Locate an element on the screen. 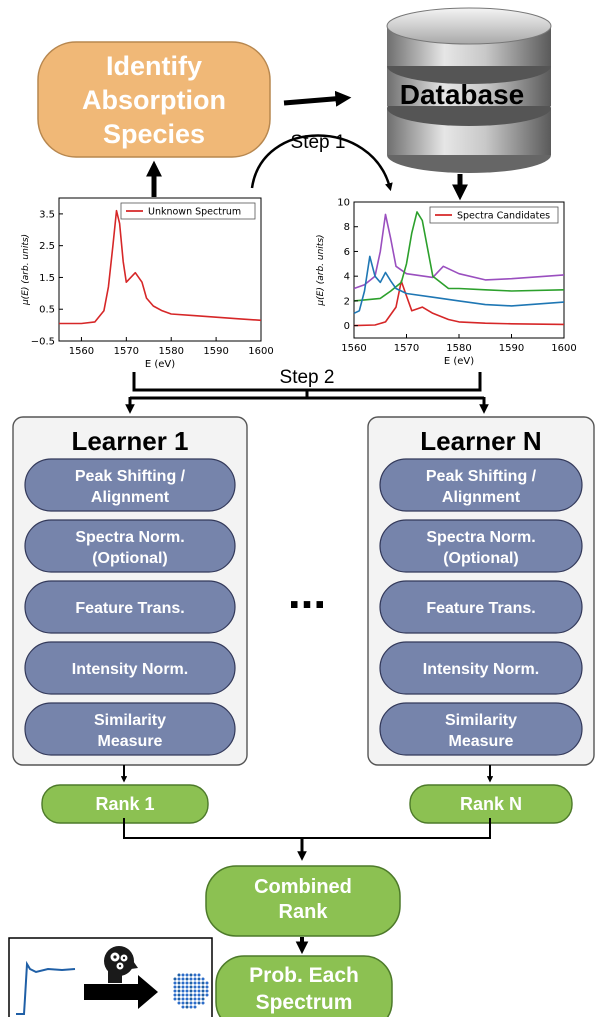 Image resolution: width=595 pixels, height=1017 pixels. candidates-legend-label: Spectra Candidates is located at coordinates (503, 216).